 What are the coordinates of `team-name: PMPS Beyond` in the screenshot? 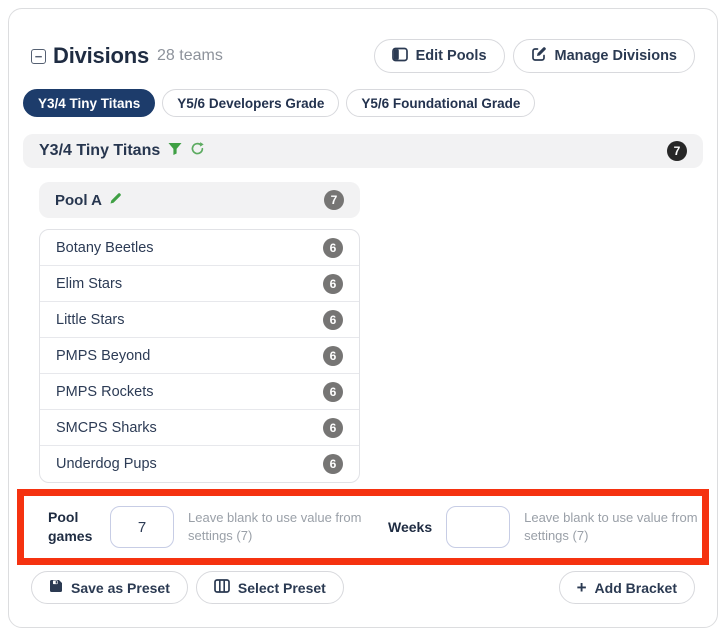 It's located at (103, 355).